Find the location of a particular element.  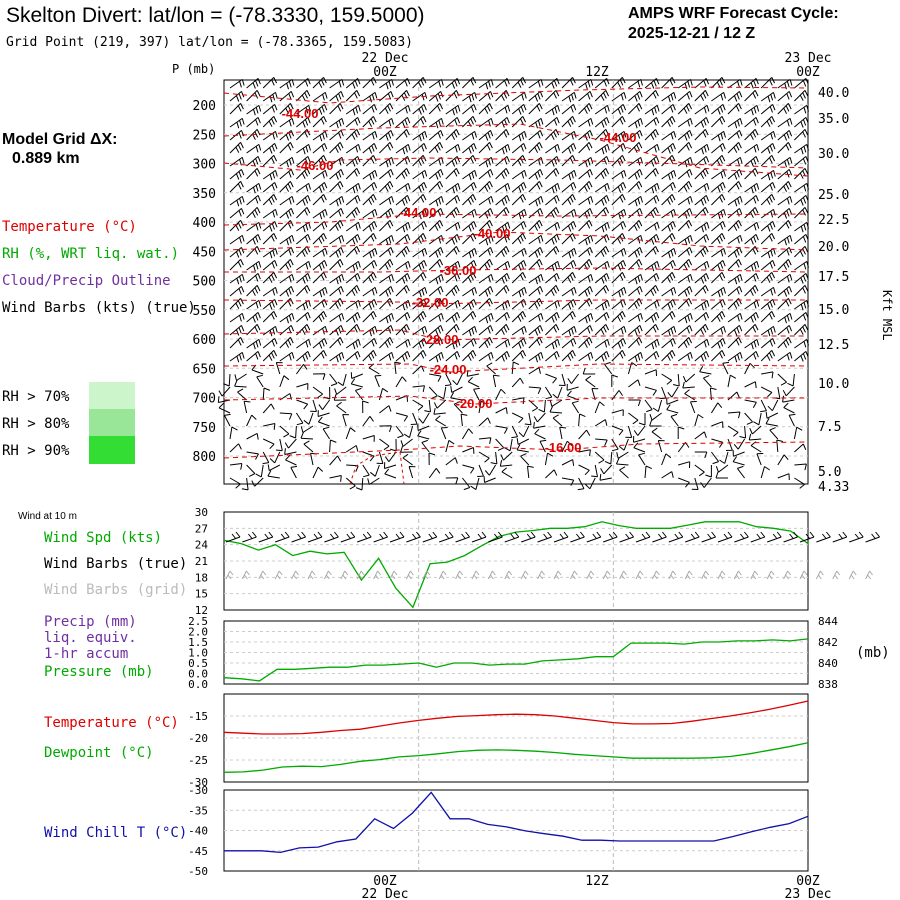

legend-rh: RH (%, WRT liq. wat.) is located at coordinates (90, 254).